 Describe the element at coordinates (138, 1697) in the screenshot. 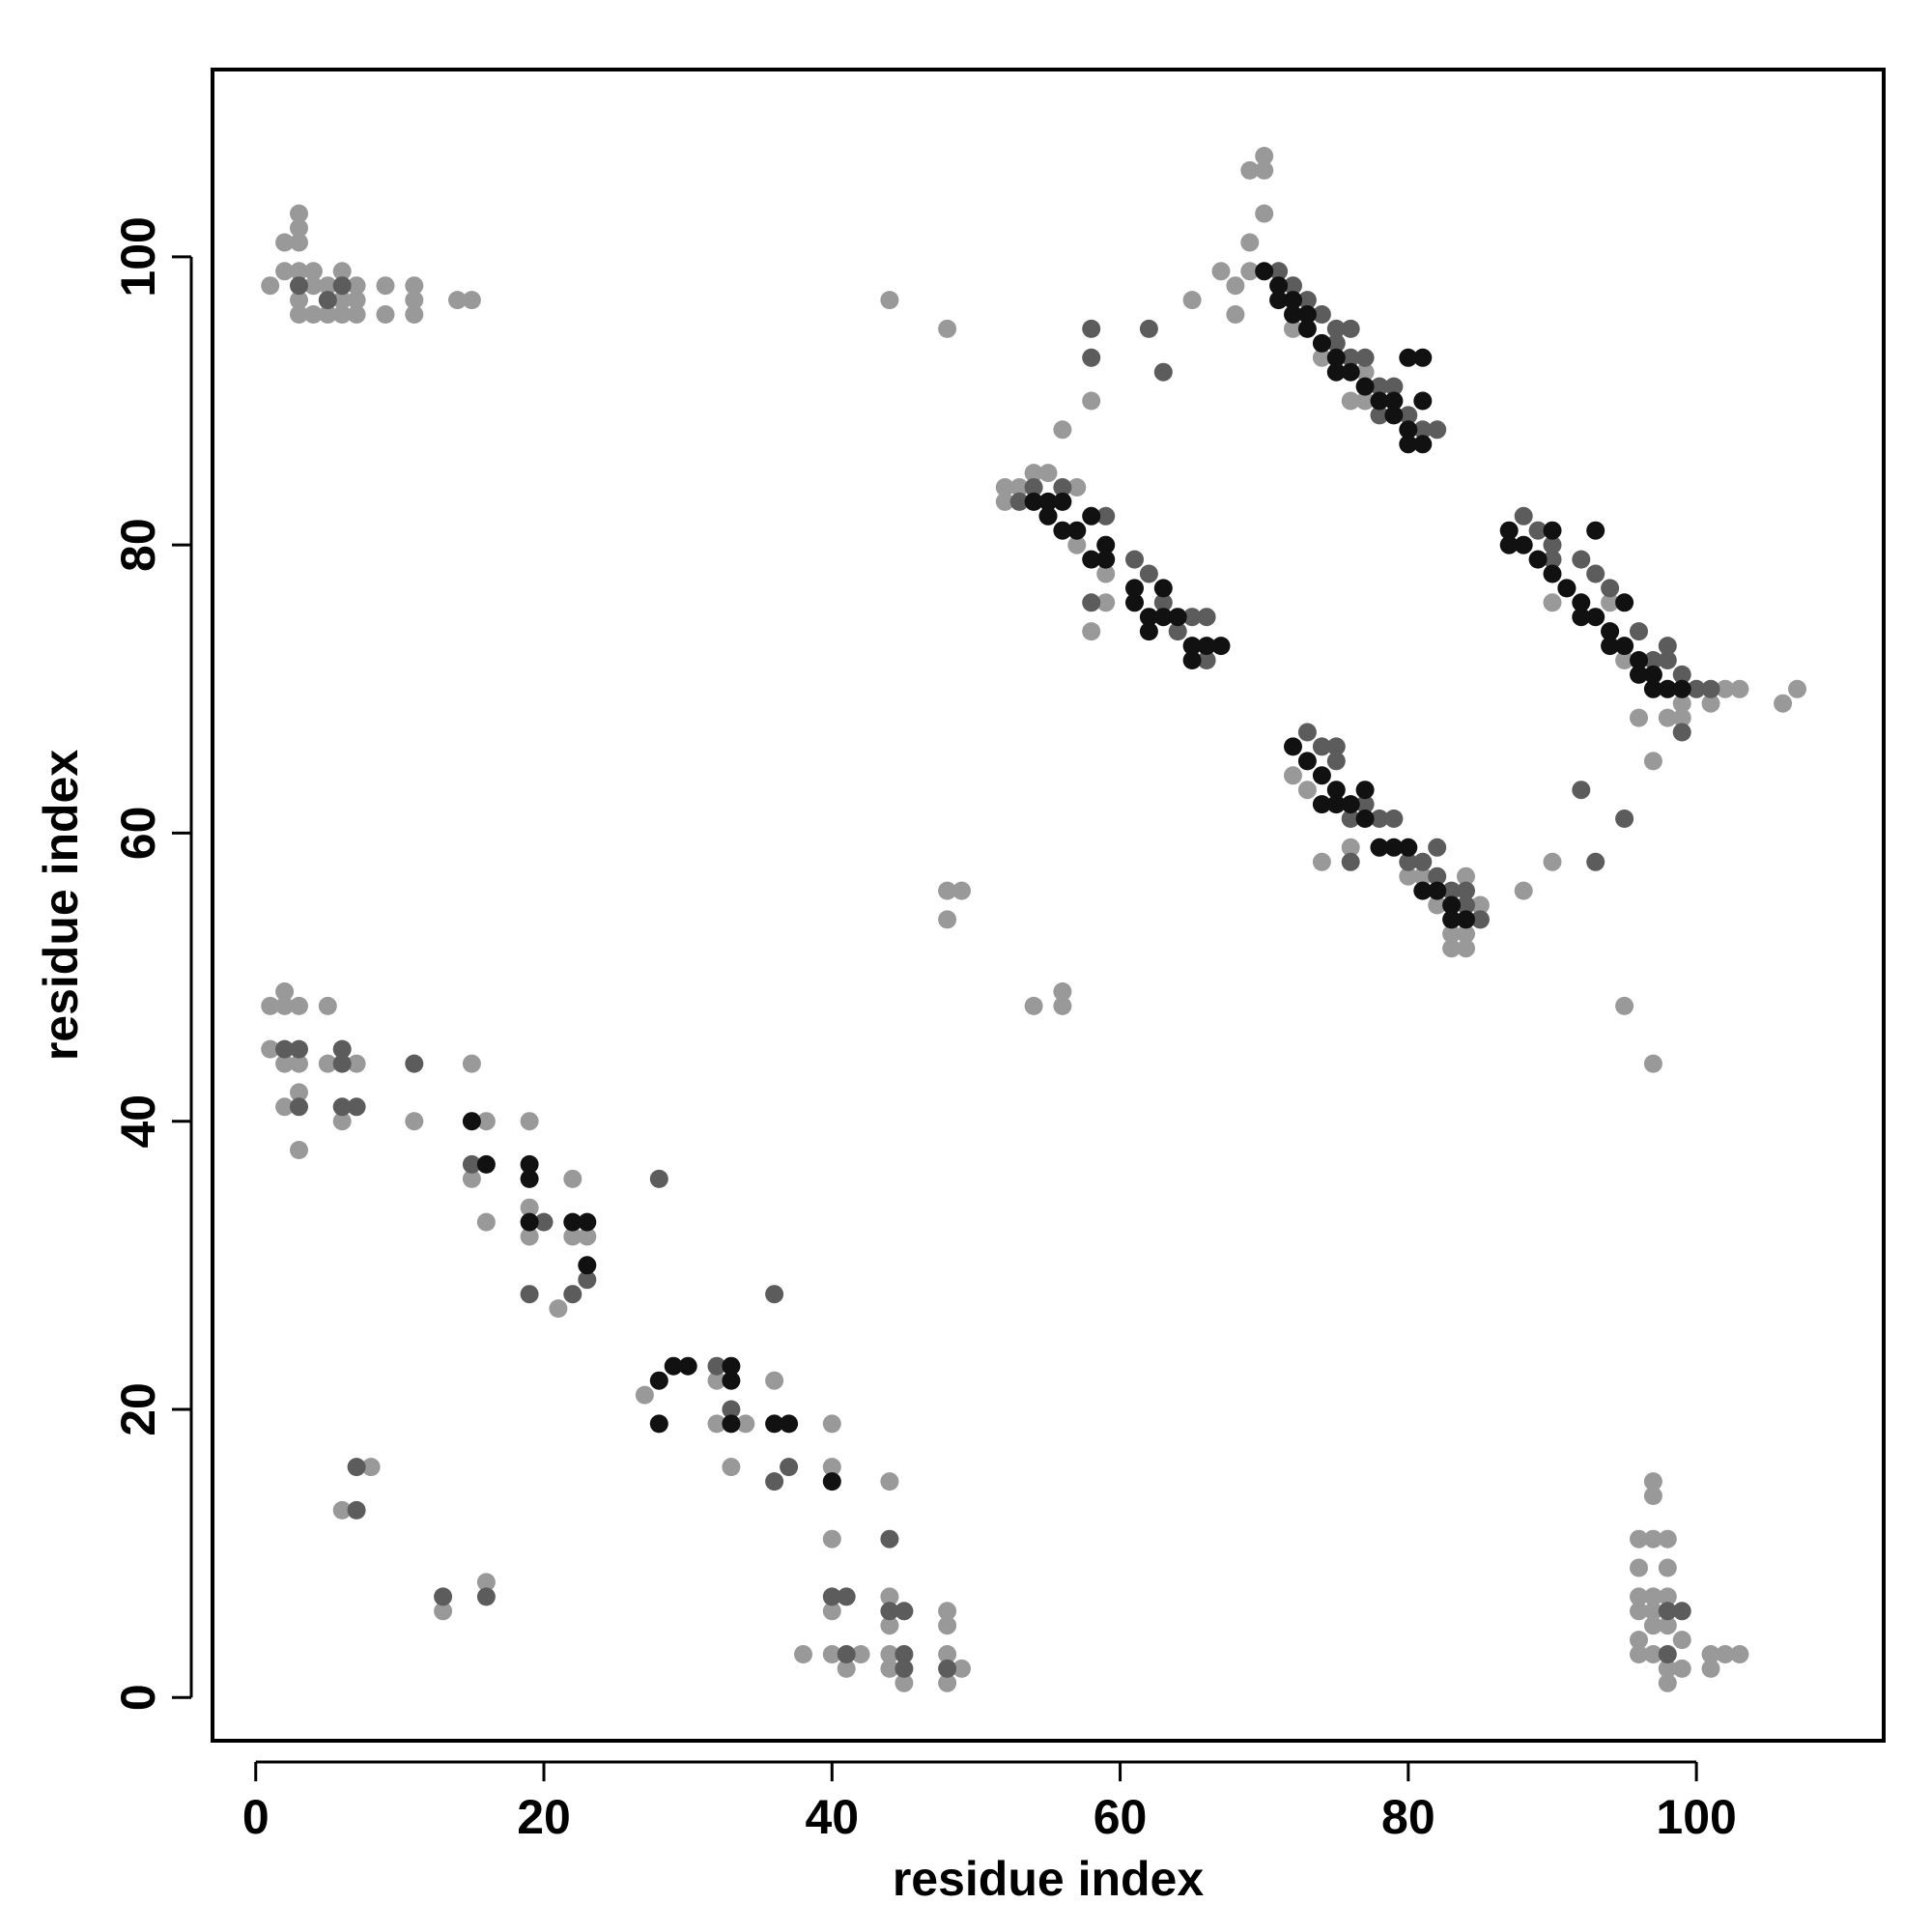

I see `y-tick-label: 0` at that location.